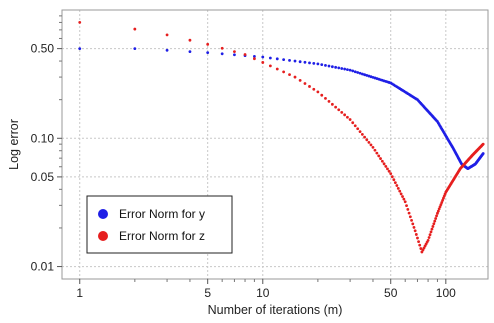 The image size is (494, 323). I want to click on x-tick-label: 50, so click(391, 293).